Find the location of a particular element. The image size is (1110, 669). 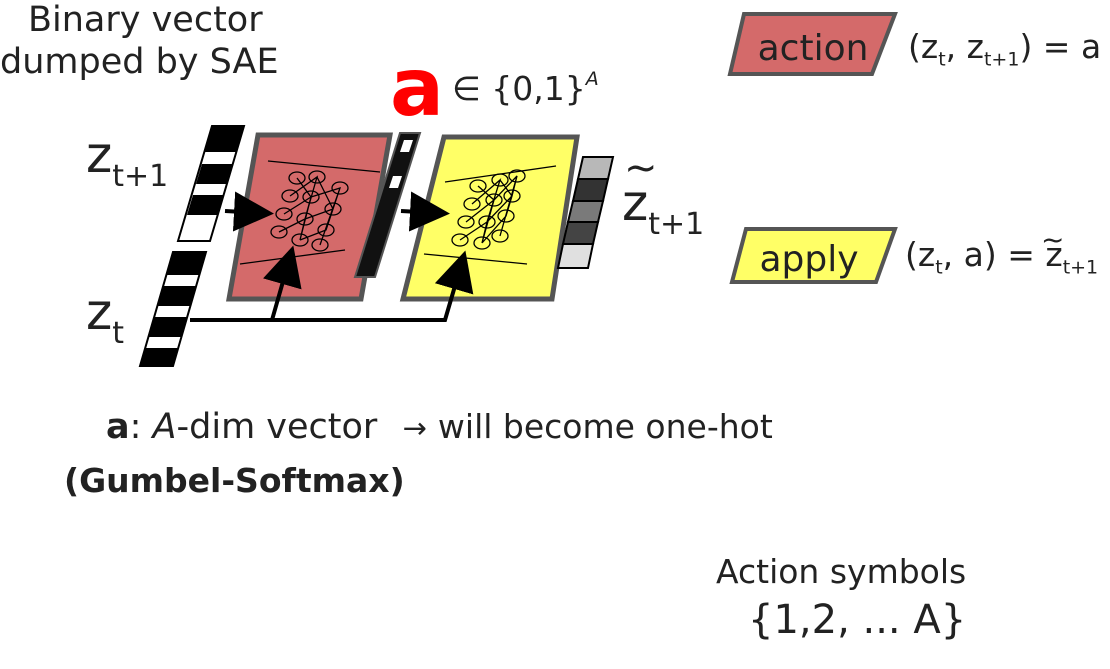

zt1-sub: t+1 is located at coordinates (140, 176).